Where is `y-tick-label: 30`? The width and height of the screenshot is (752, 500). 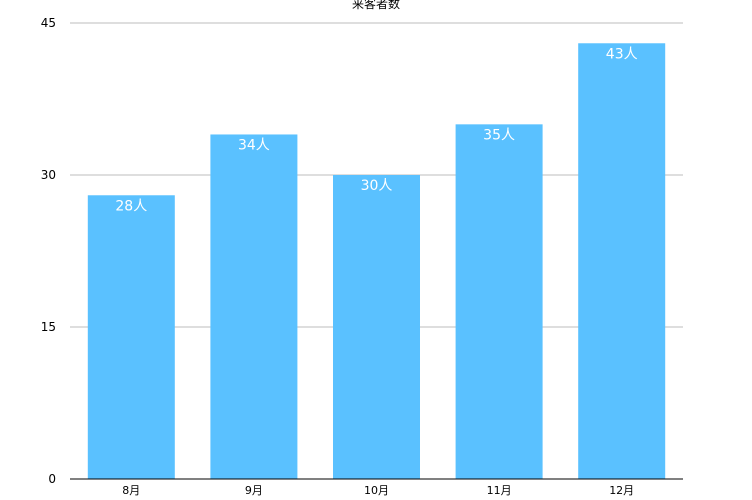
y-tick-label: 30 is located at coordinates (48, 175).